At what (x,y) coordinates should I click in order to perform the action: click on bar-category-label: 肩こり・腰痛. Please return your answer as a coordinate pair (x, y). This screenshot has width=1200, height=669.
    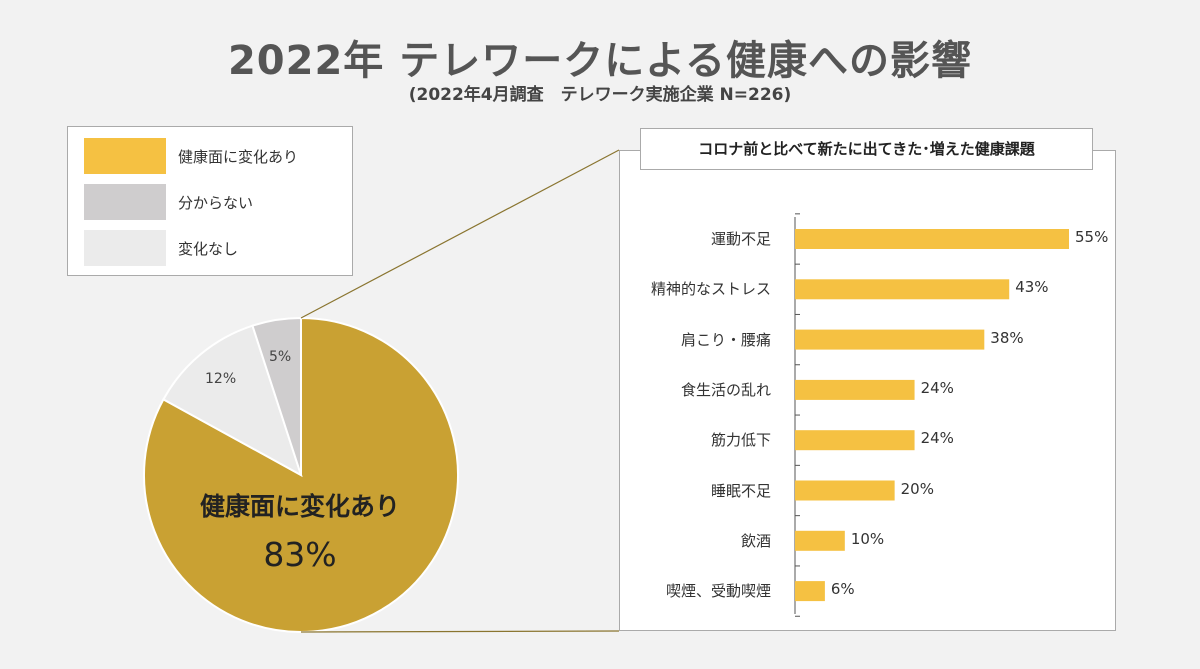
    Looking at the image, I should click on (725, 339).